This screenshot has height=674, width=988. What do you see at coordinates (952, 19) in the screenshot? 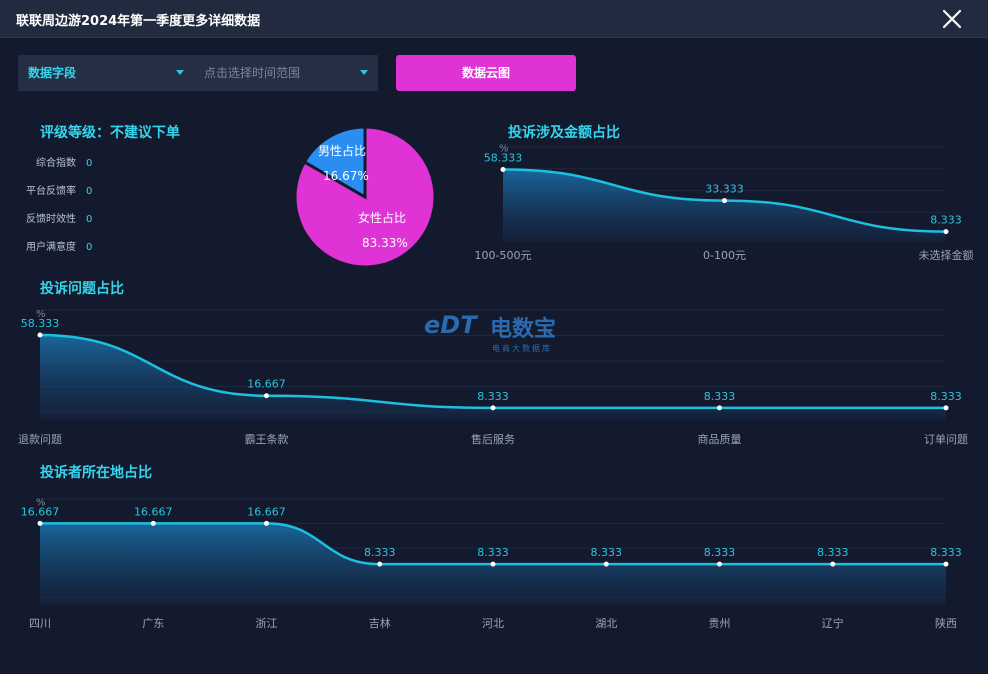
I see `close-icon` at bounding box center [952, 19].